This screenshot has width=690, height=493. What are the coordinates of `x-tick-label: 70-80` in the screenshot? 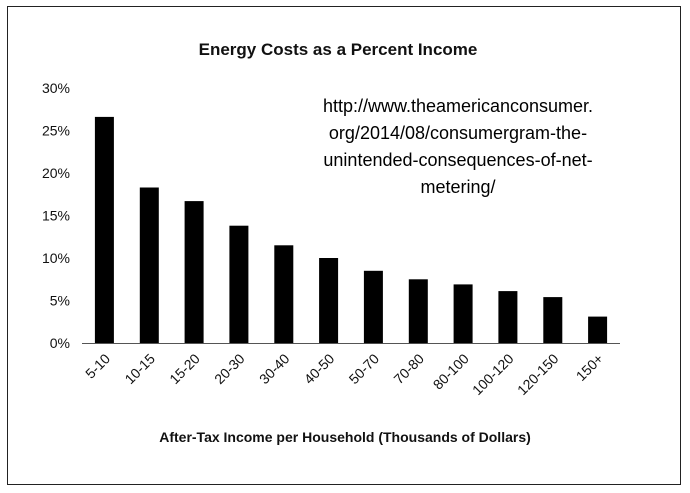 It's located at (408, 368).